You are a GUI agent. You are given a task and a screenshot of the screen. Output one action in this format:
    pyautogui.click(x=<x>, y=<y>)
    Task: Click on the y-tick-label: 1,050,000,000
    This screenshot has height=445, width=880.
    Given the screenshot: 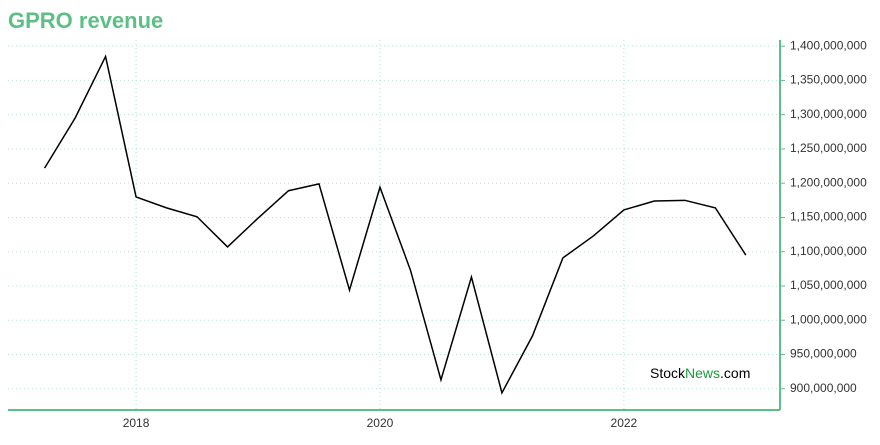 What is the action you would take?
    pyautogui.click(x=828, y=285)
    